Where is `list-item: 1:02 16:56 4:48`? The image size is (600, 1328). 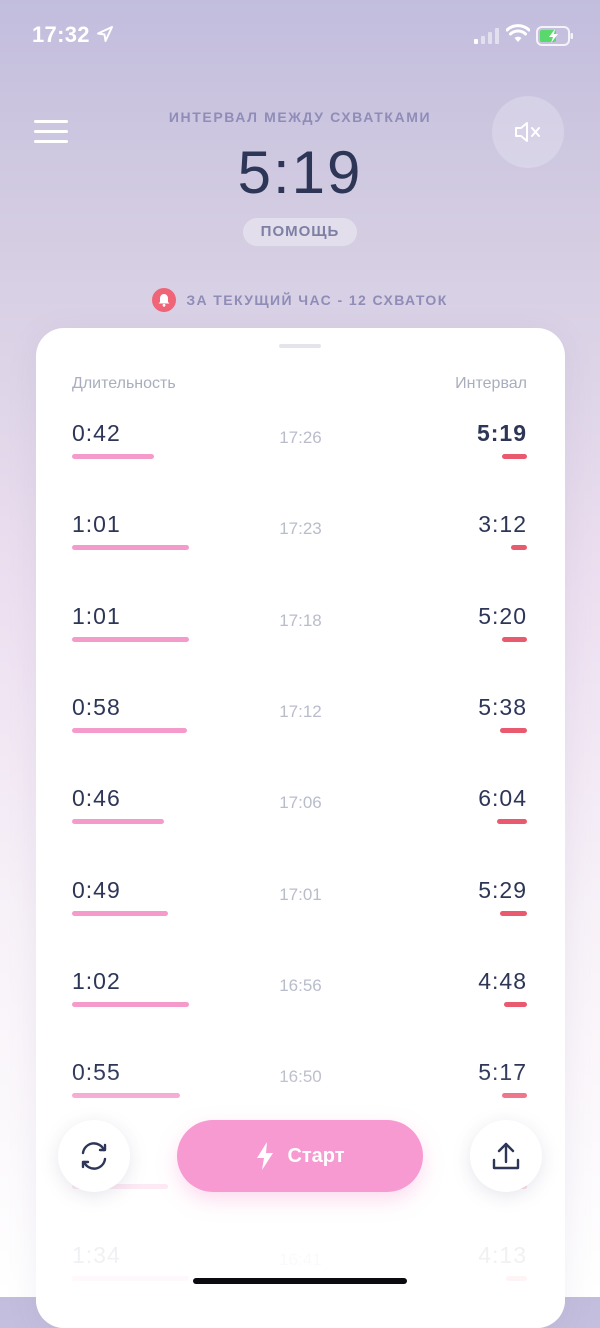
list-item: 1:02 16:56 4:48 is located at coordinates (300, 1013).